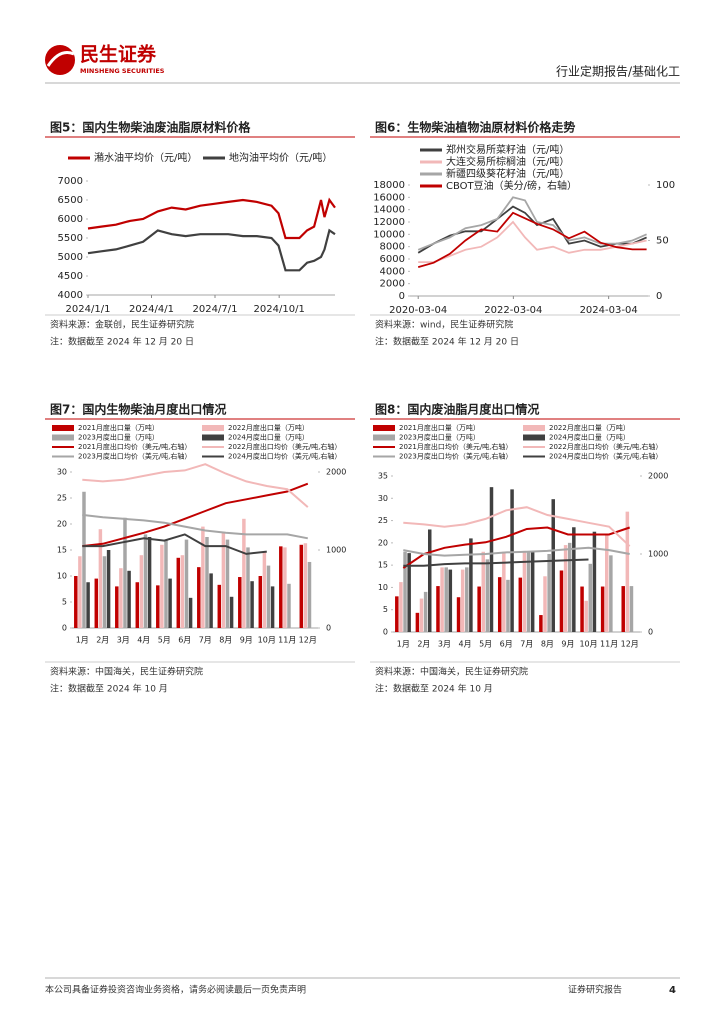  I want to click on y-tick-label: 5000, so click(70, 257).